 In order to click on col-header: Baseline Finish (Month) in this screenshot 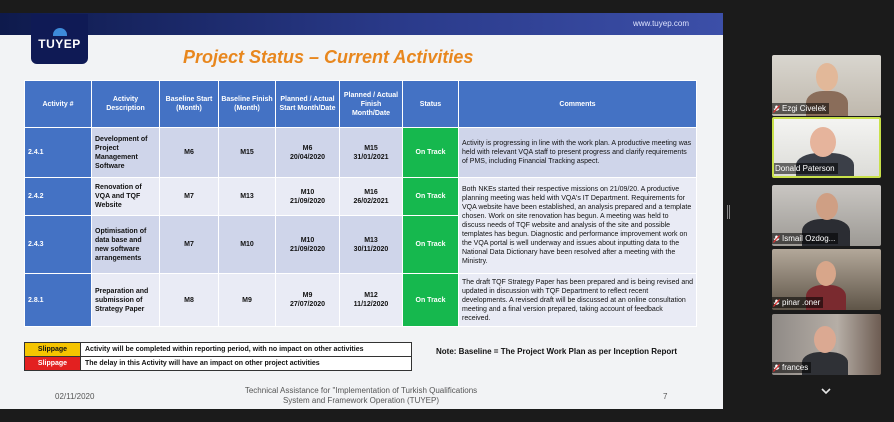, I will do `click(247, 104)`.